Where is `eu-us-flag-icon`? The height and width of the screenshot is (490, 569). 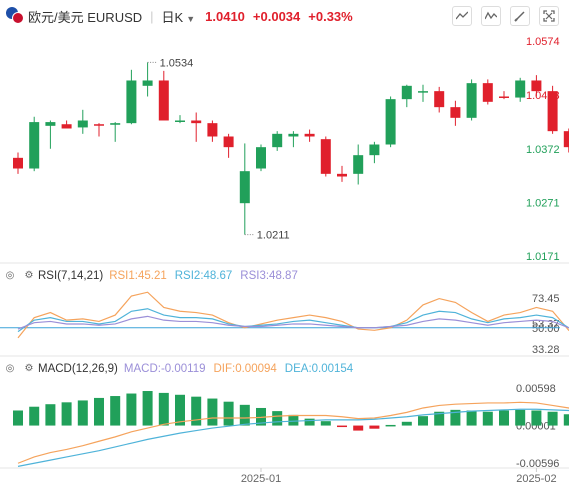
eu-us-flag-icon is located at coordinates (15, 16).